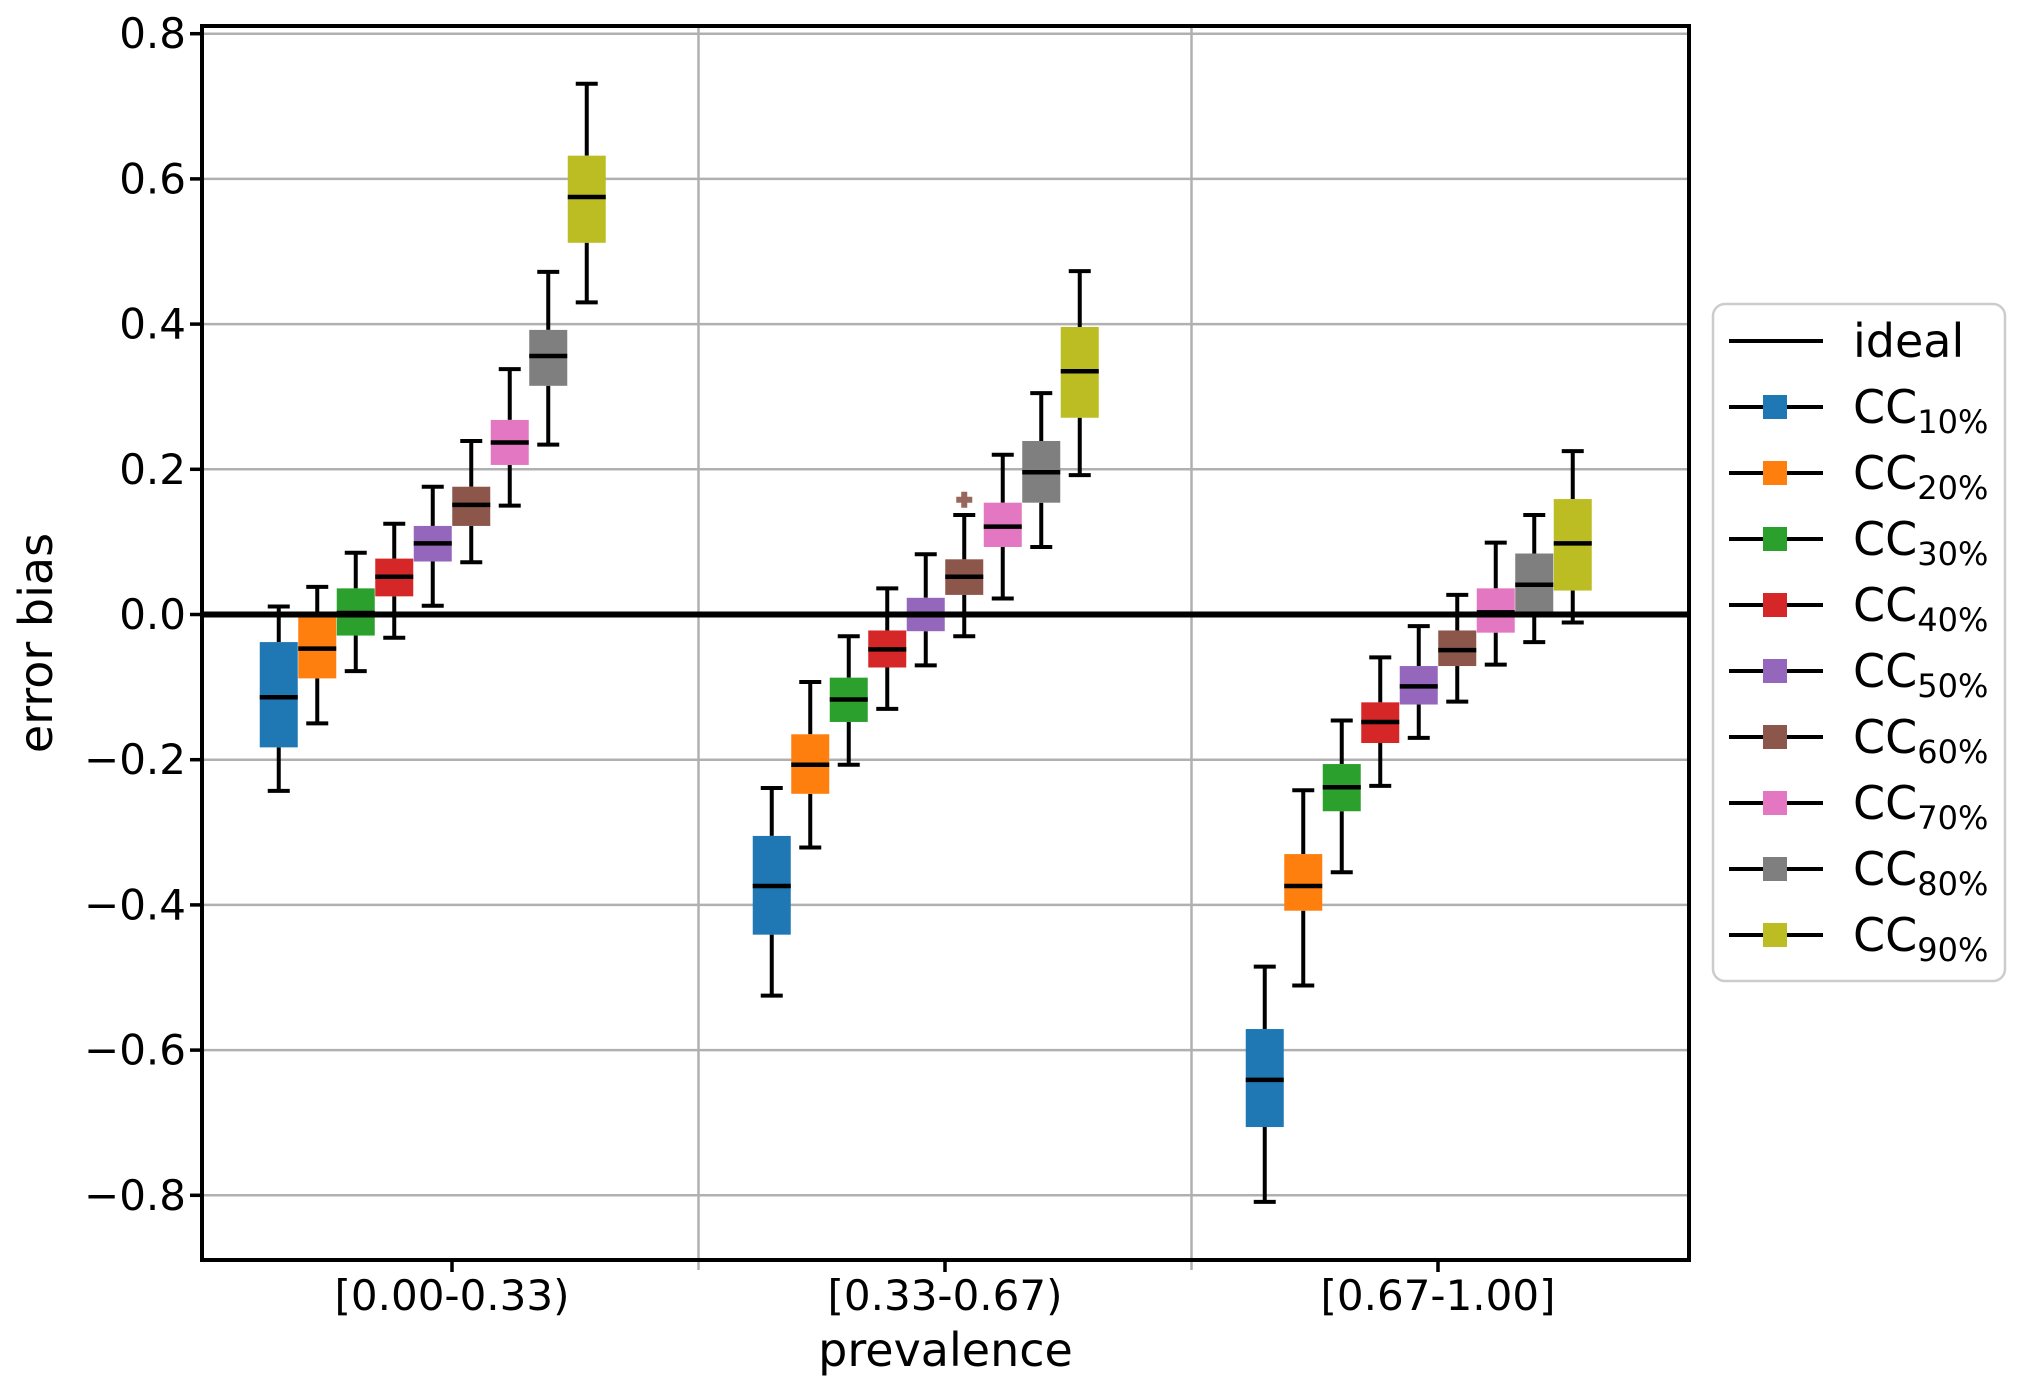 This screenshot has width=2023, height=1392. Describe the element at coordinates (135, 1195) in the screenshot. I see `y-tick-label-−0.8: −0.8` at that location.